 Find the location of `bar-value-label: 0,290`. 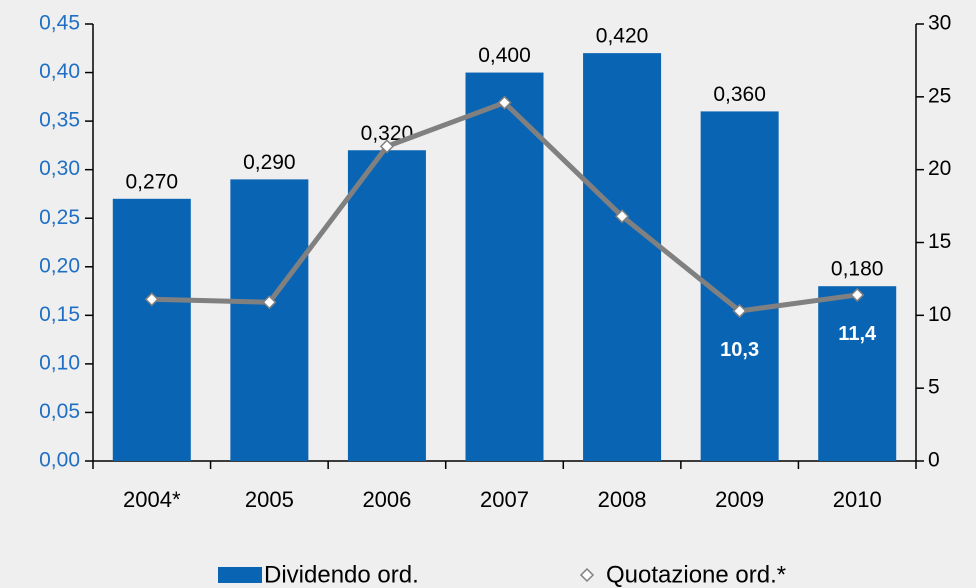

bar-value-label: 0,290 is located at coordinates (269, 162).